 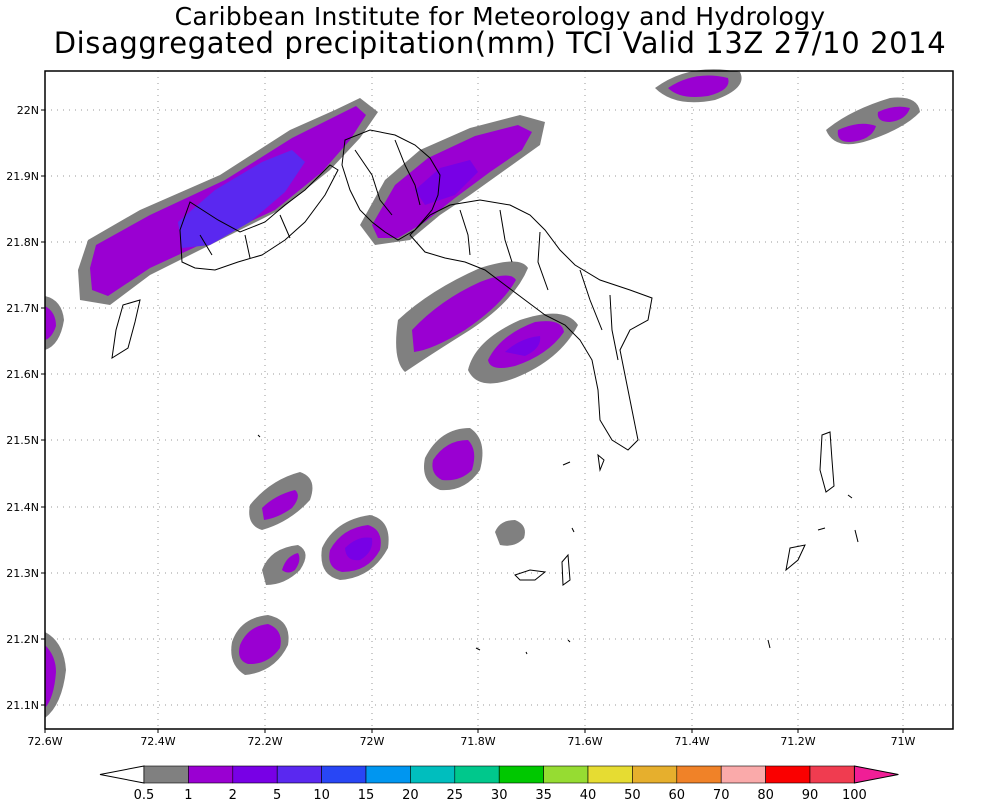 What do you see at coordinates (893, 114) in the screenshot?
I see `precip-blob-northeast-core2` at bounding box center [893, 114].